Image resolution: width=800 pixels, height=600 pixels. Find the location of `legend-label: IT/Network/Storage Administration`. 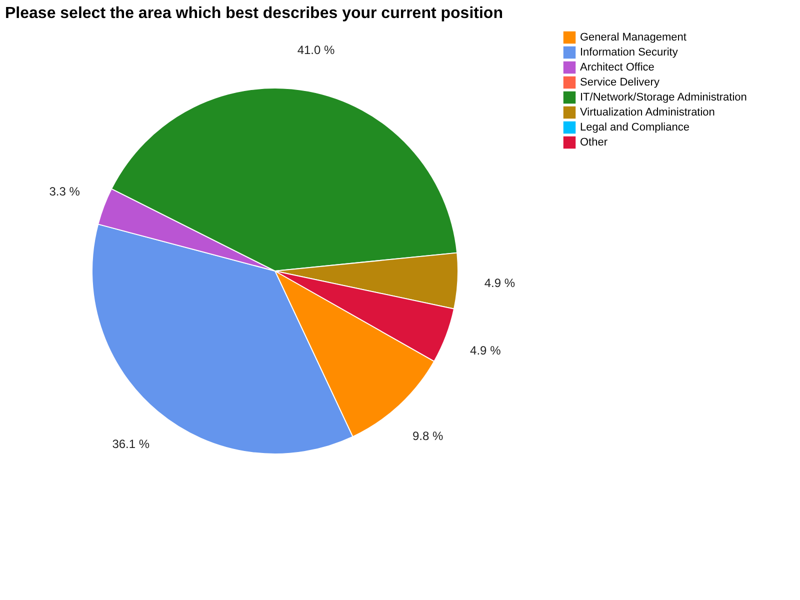

legend-label: IT/Network/Storage Administration is located at coordinates (663, 98).